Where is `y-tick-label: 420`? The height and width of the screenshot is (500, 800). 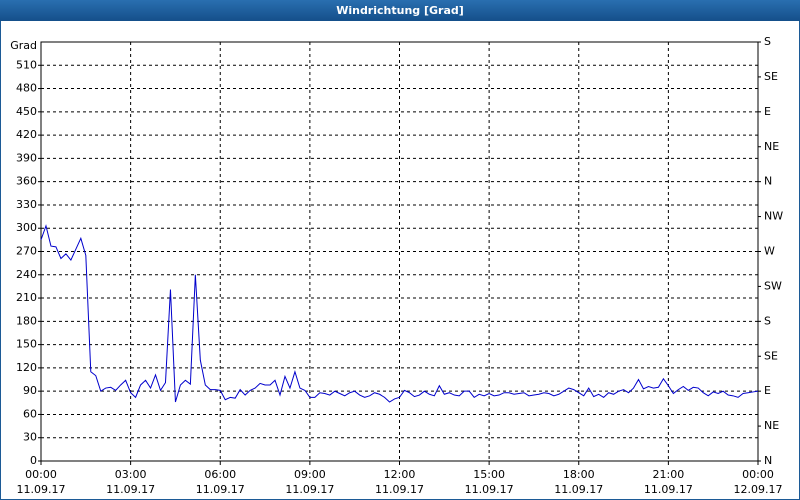 y-tick-label: 420 is located at coordinates (26, 134).